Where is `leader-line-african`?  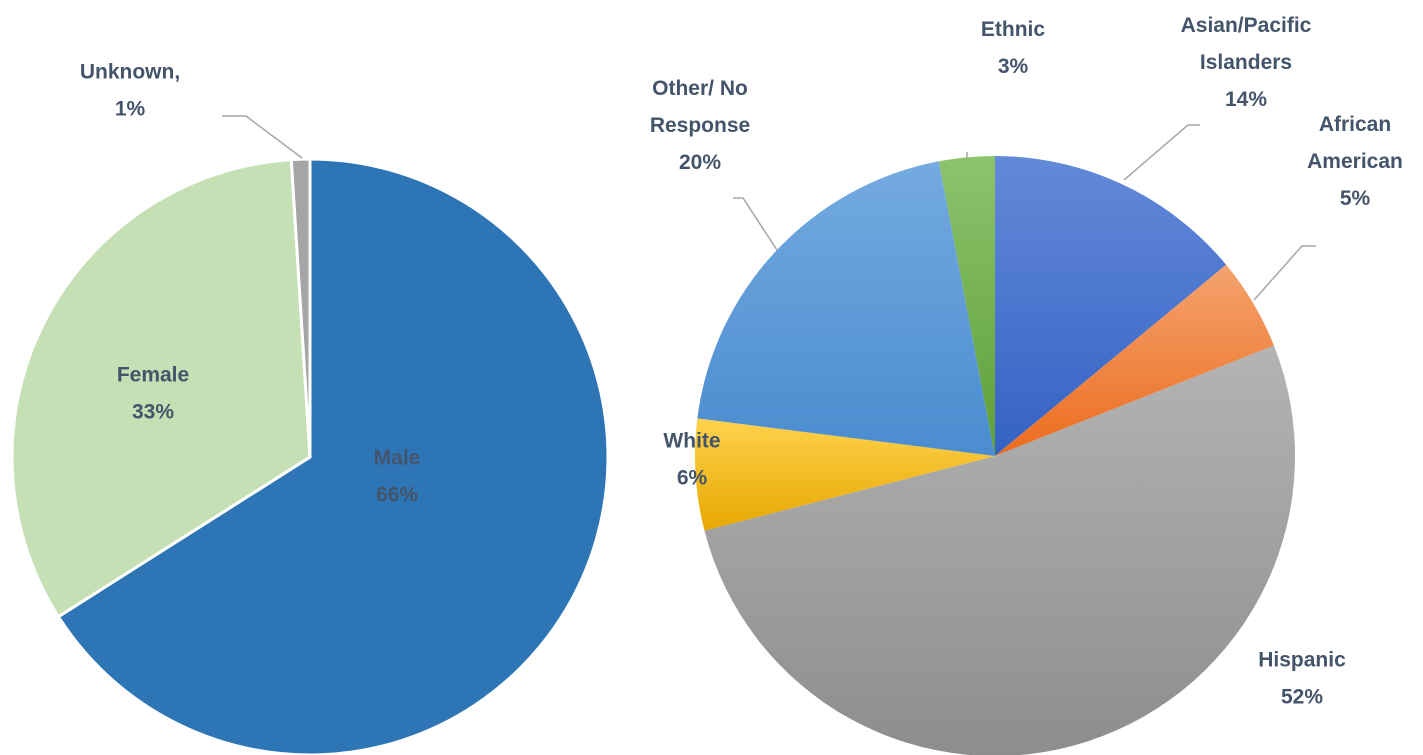
leader-line-african is located at coordinates (1284, 273).